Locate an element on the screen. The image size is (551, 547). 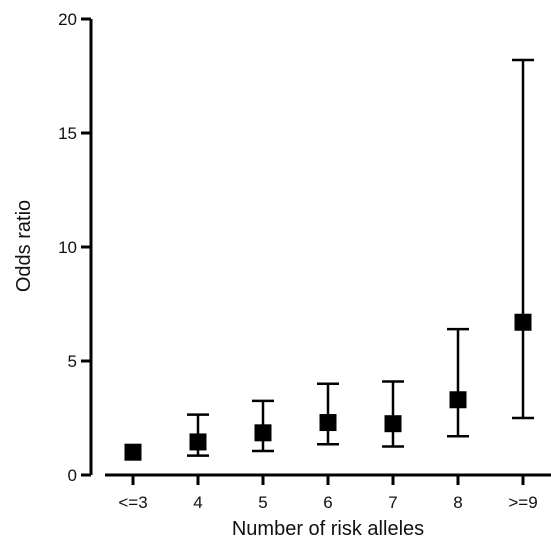
x-tick-label: >=9 is located at coordinates (522, 502).